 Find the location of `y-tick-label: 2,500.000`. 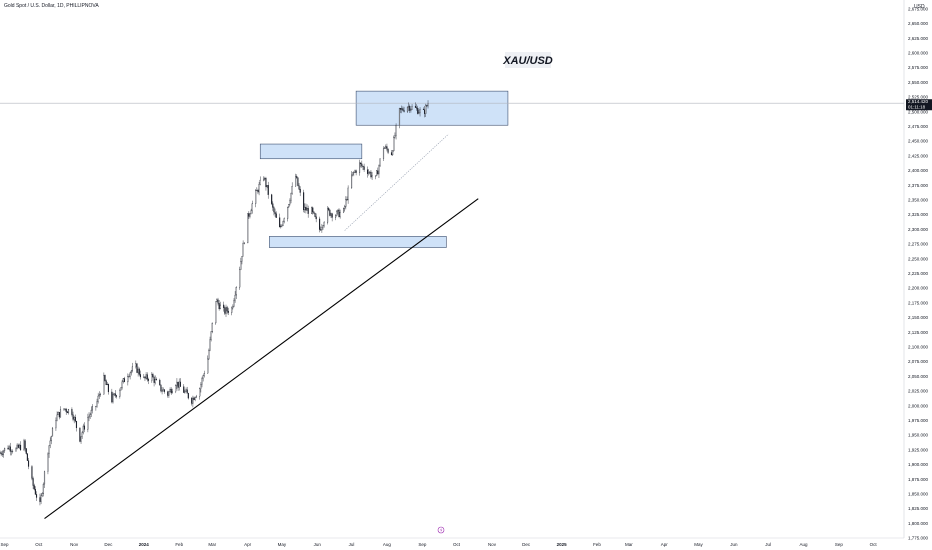

y-tick-label: 2,500.000 is located at coordinates (918, 111).